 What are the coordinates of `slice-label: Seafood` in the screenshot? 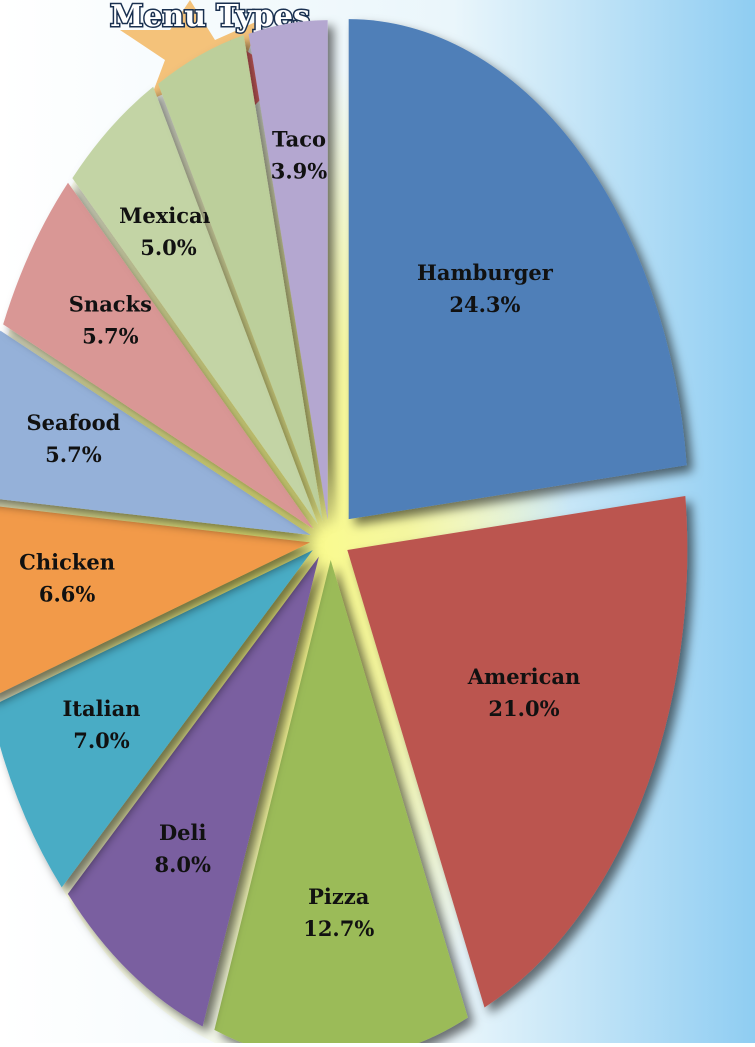 It's located at (73, 422).